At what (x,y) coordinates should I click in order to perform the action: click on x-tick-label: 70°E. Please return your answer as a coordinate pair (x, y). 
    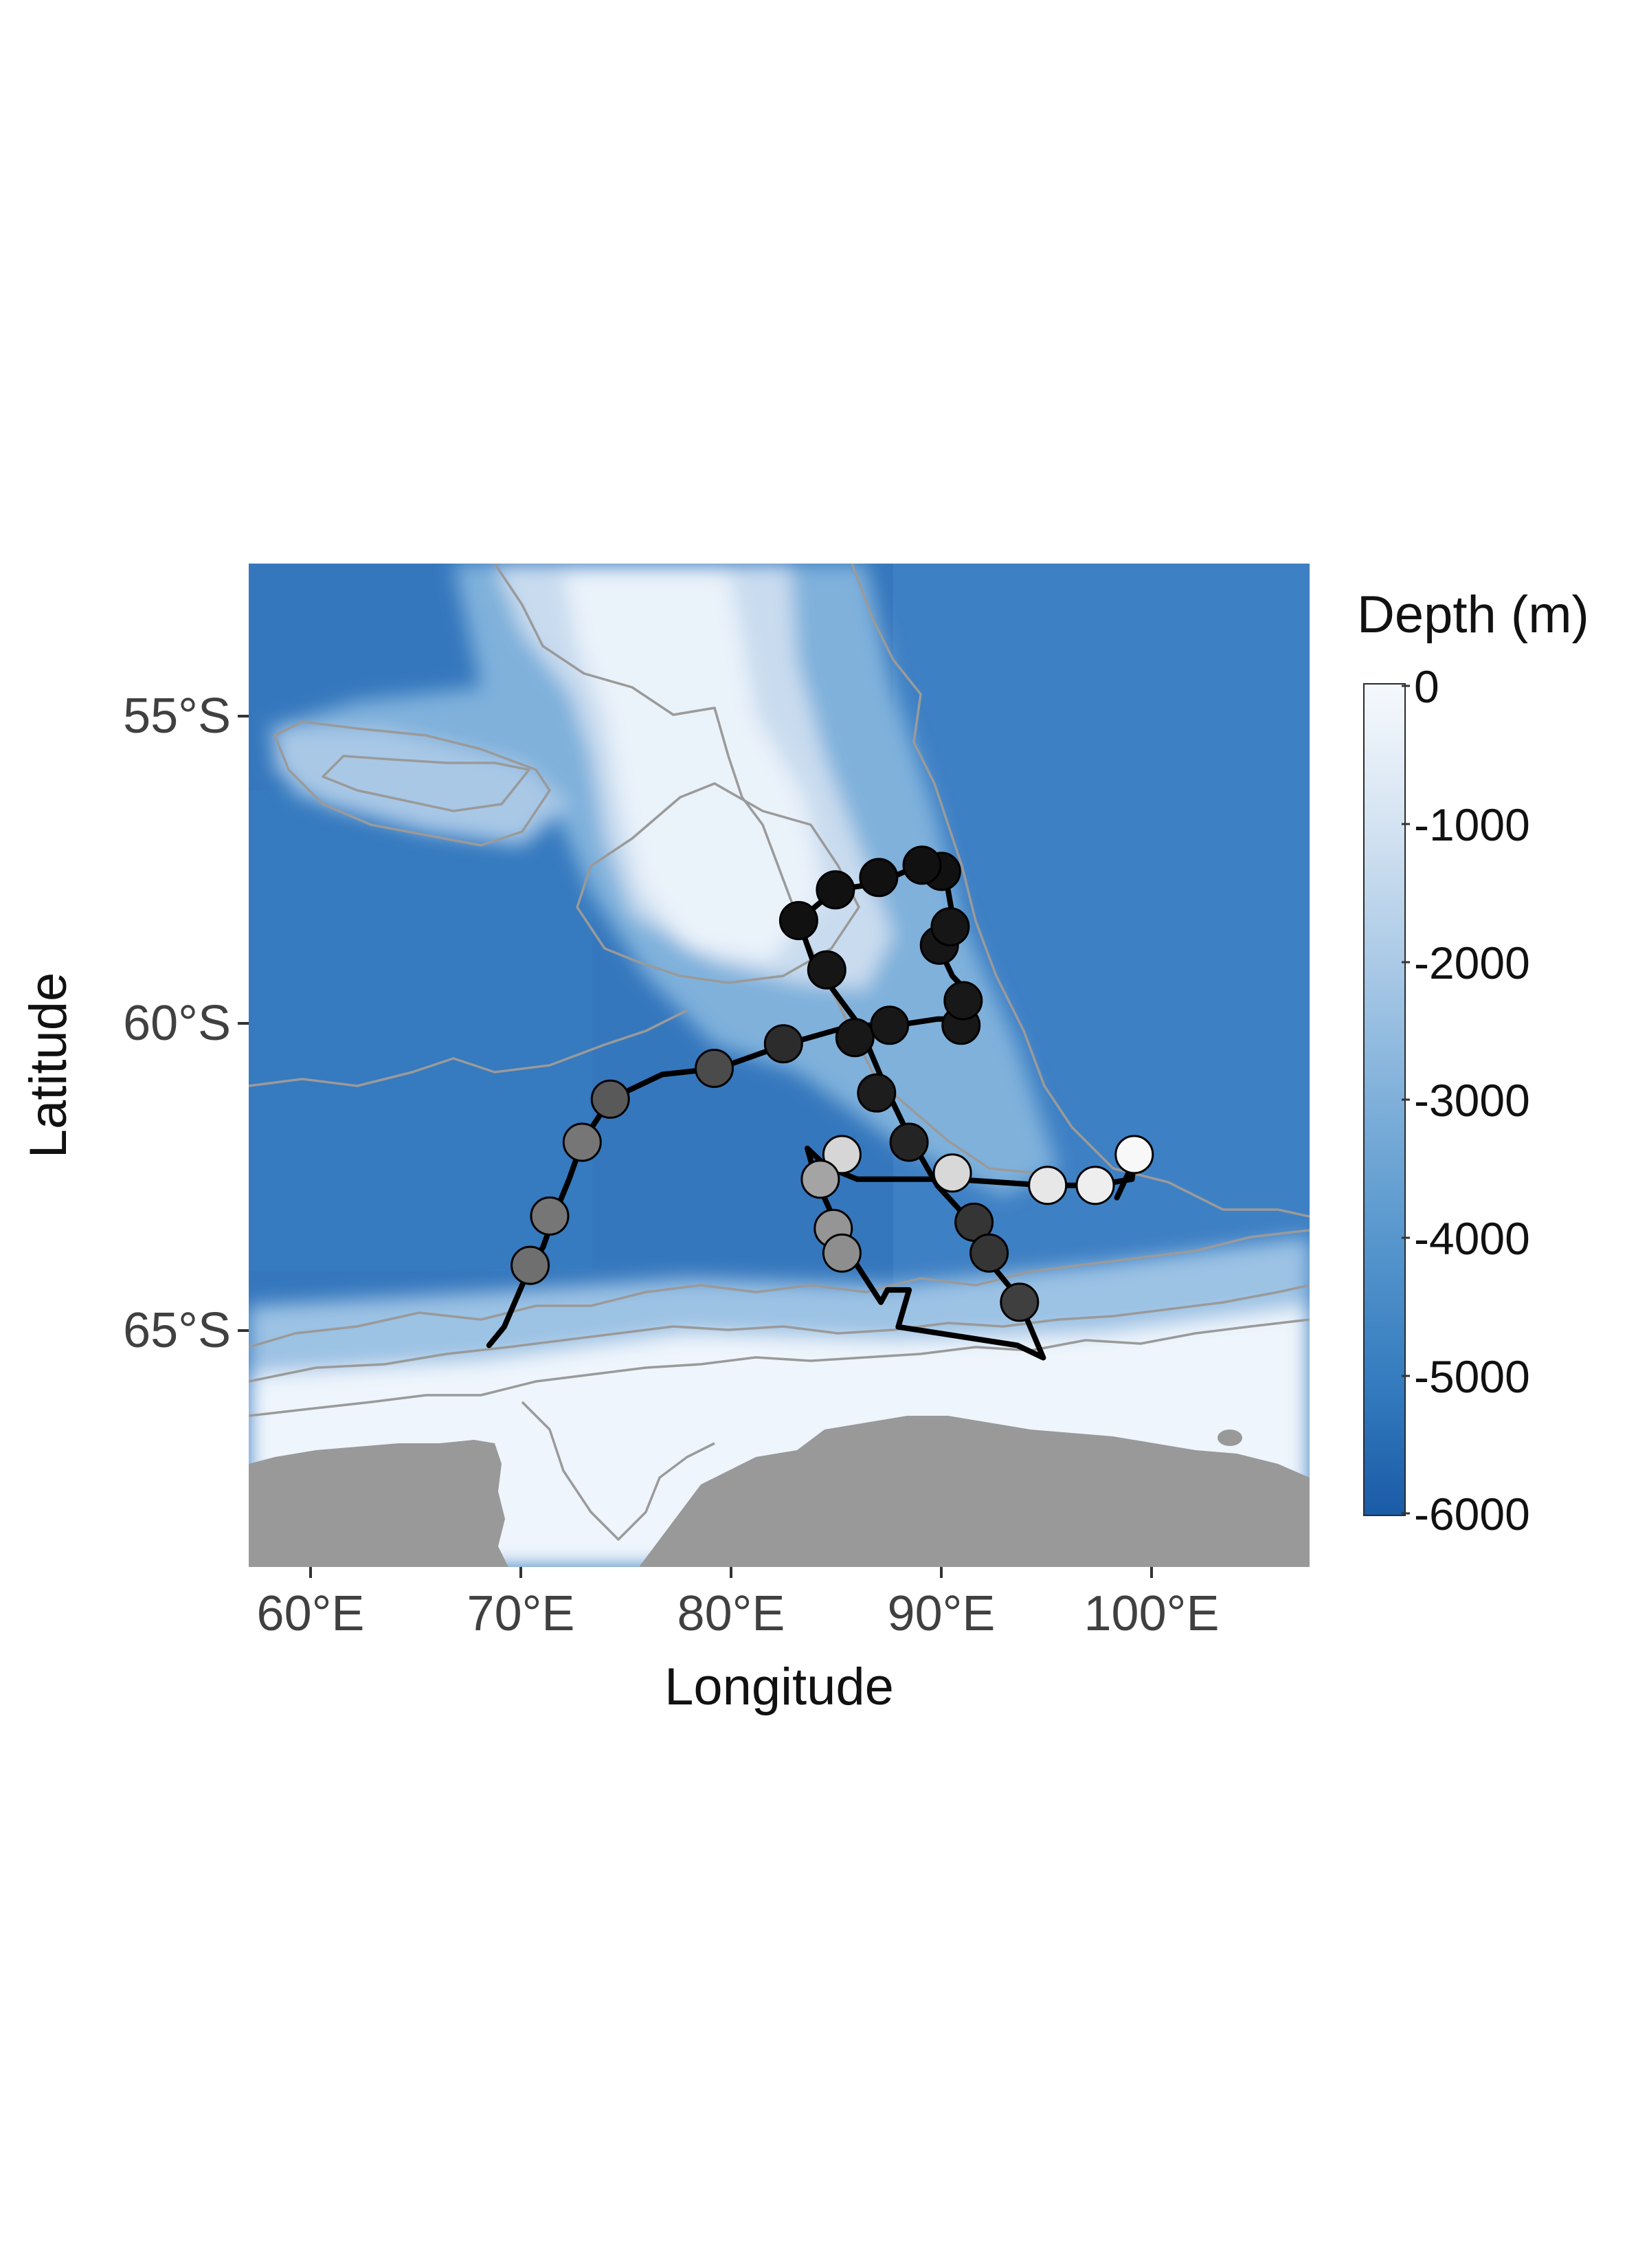
    Looking at the image, I should click on (521, 1613).